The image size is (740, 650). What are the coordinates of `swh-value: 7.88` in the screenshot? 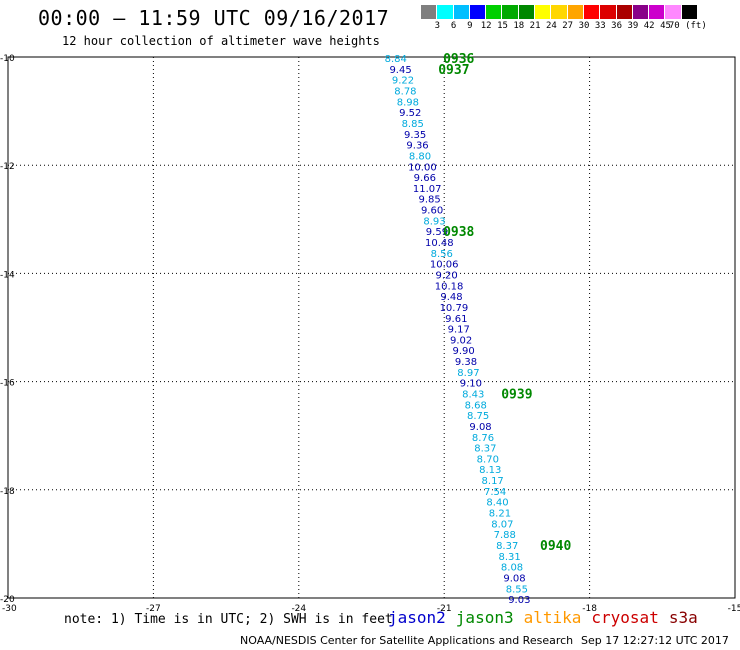 It's located at (505, 535).